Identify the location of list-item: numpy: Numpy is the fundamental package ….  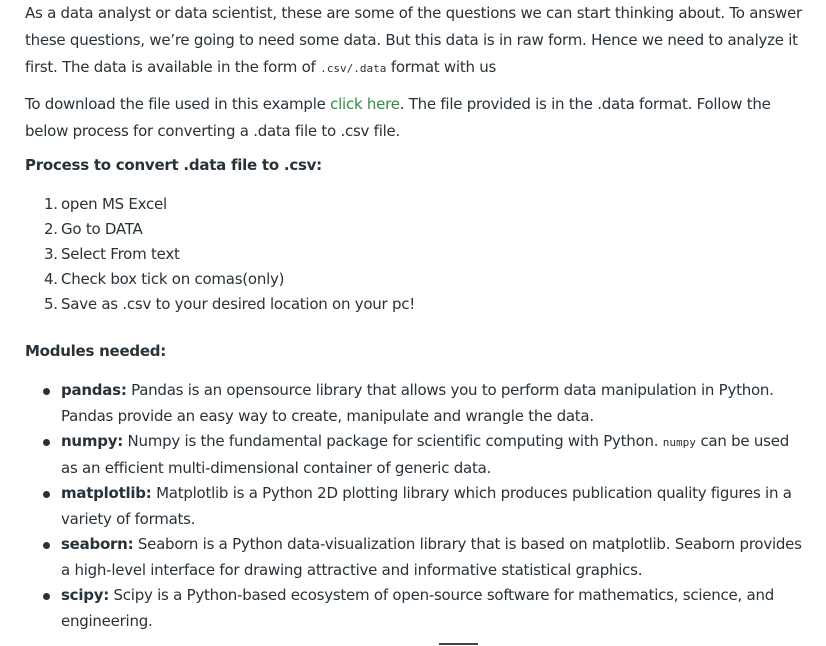
(415, 455).